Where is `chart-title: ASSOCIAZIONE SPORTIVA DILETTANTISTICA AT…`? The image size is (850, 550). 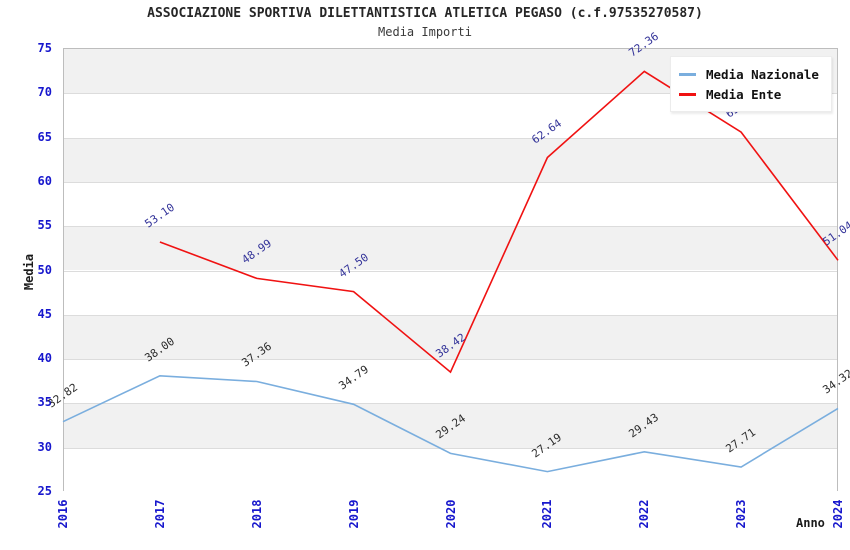
chart-title: ASSOCIAZIONE SPORTIVA DILETTANTISTICA AT… is located at coordinates (425, 13).